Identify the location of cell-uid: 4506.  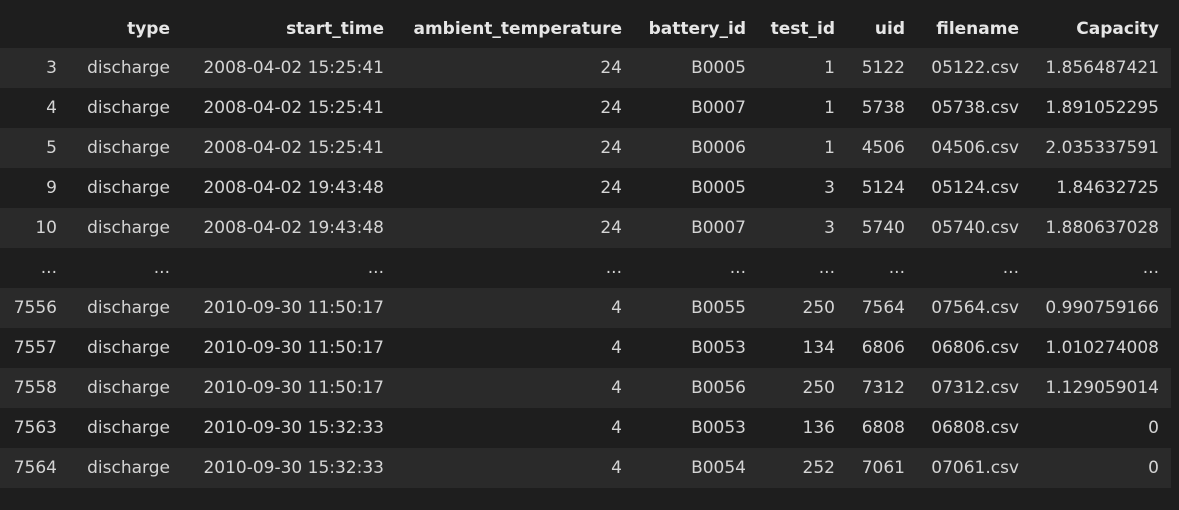
(883, 148).